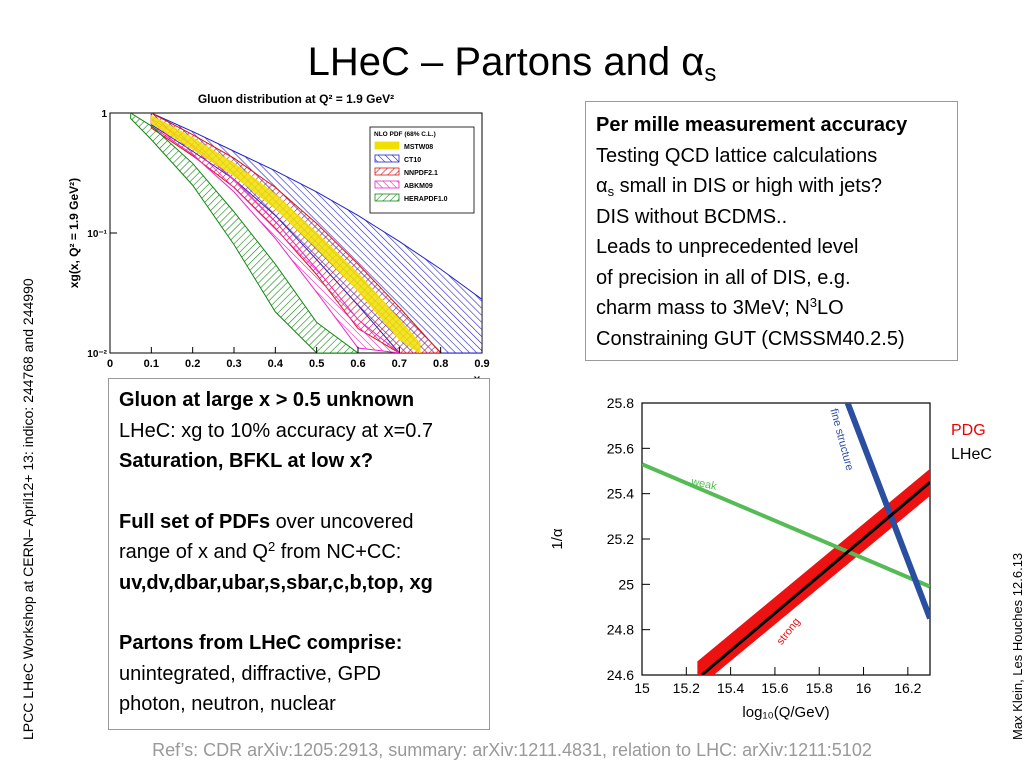 The image size is (1024, 768). Describe the element at coordinates (195, 521) in the screenshot. I see `pdf-heading: Full set of PDFs` at that location.